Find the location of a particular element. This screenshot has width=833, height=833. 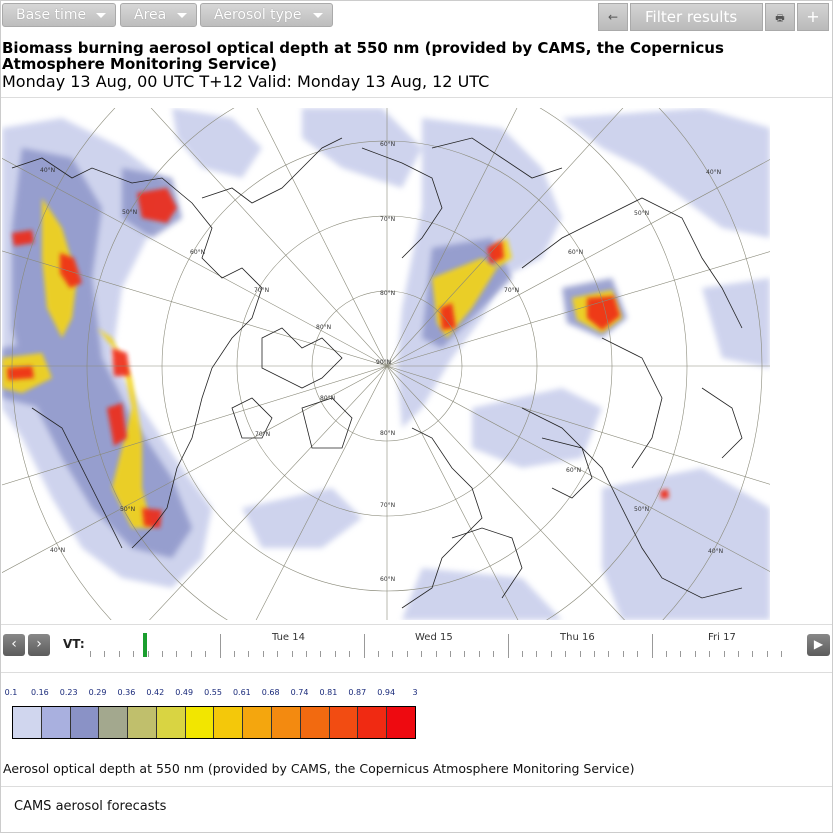

timeline-day-label: Tue 14 is located at coordinates (288, 637).